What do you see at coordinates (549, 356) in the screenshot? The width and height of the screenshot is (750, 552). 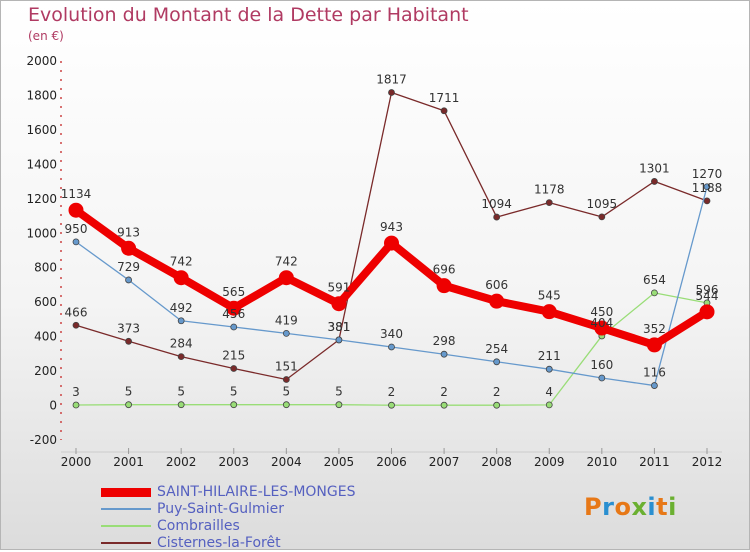 I see `data-label: 211` at bounding box center [549, 356].